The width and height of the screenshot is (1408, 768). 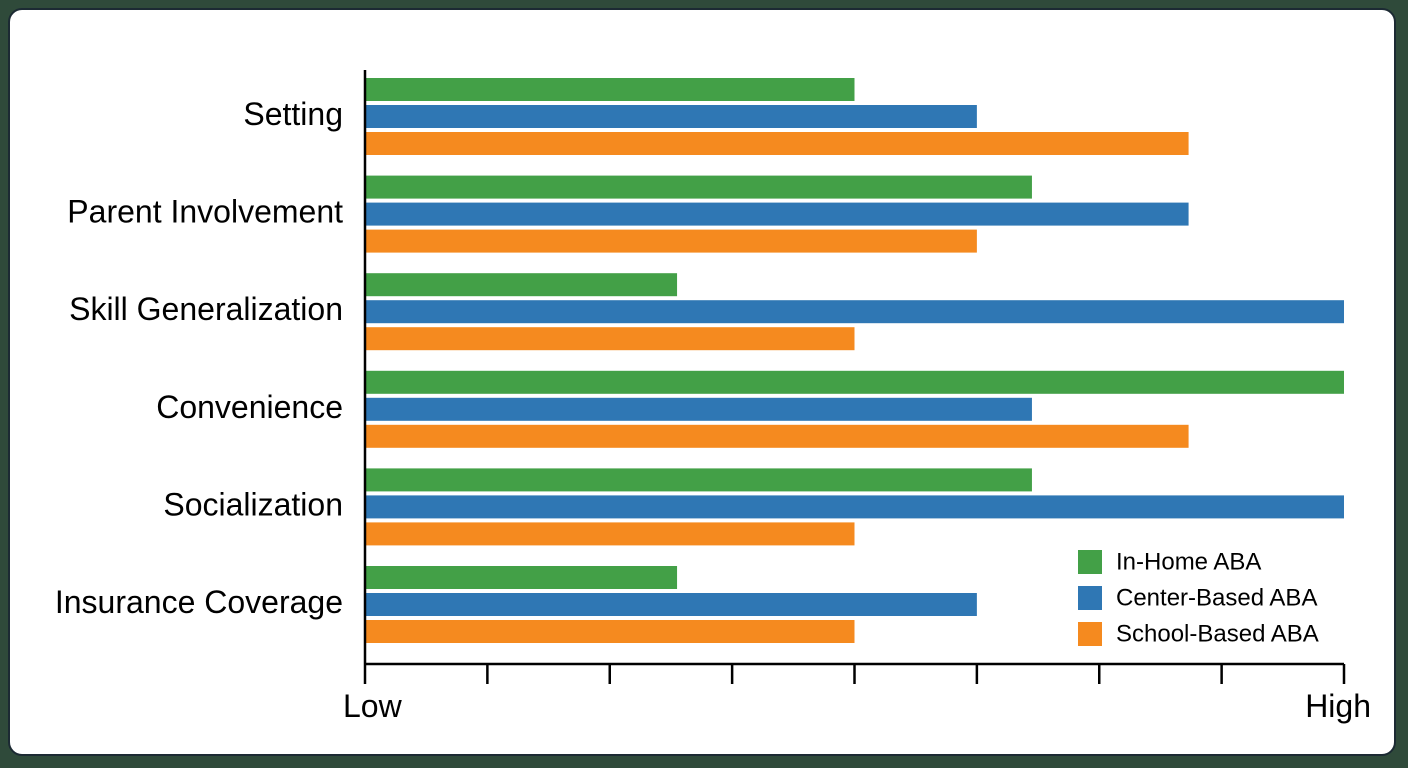 What do you see at coordinates (610, 89) in the screenshot?
I see `bar-setting-in-home-aba` at bounding box center [610, 89].